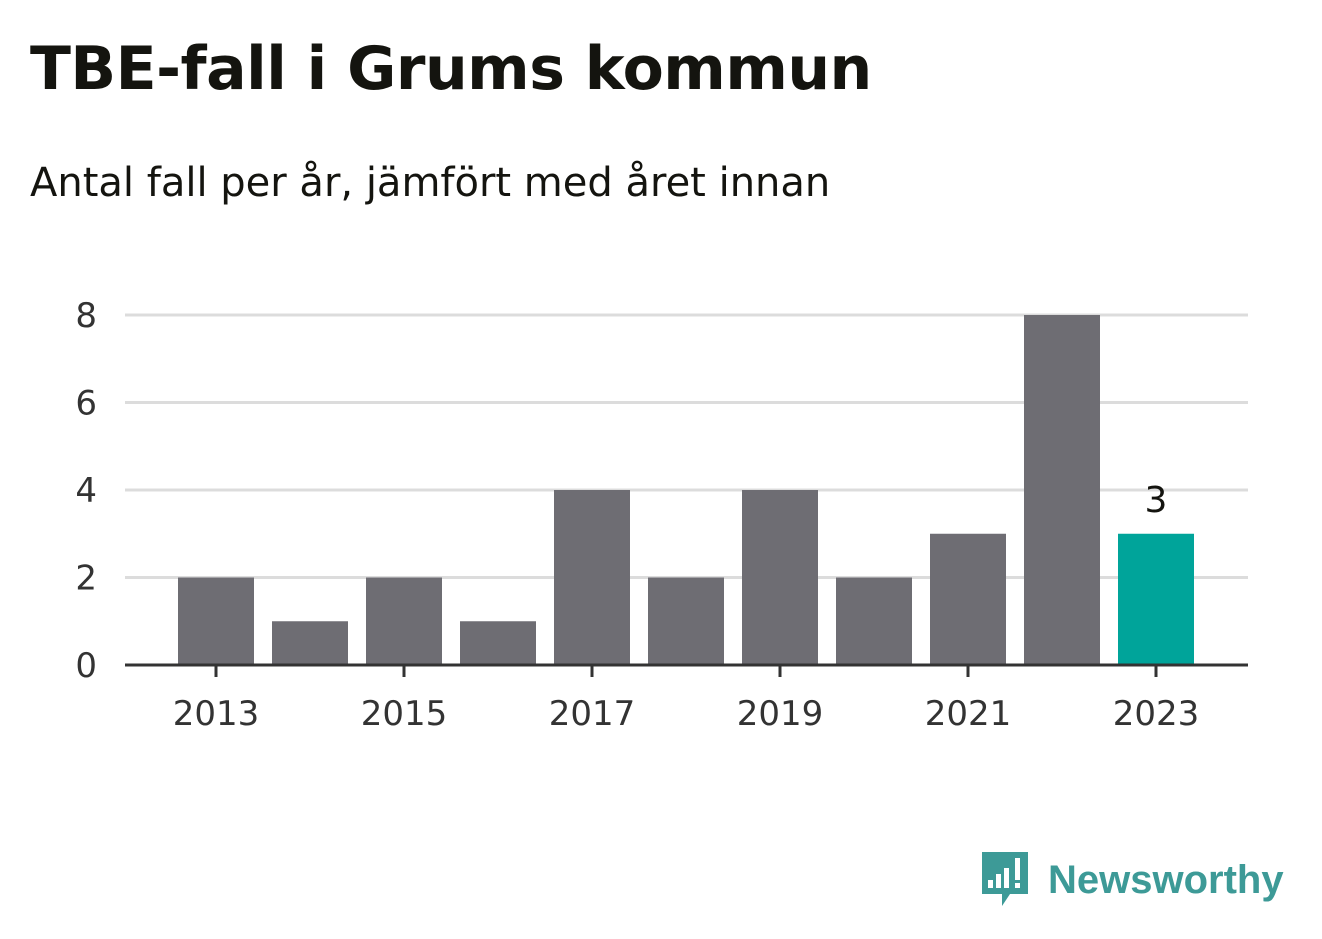 The height and width of the screenshot is (939, 1322). What do you see at coordinates (1005, 879) in the screenshot?
I see `bar-chart-speech-bubble-icon` at bounding box center [1005, 879].